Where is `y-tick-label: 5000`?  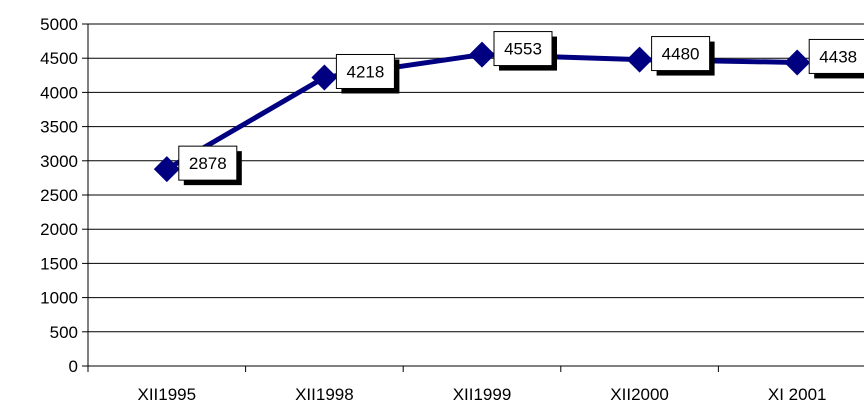
y-tick-label: 5000 is located at coordinates (59, 24).